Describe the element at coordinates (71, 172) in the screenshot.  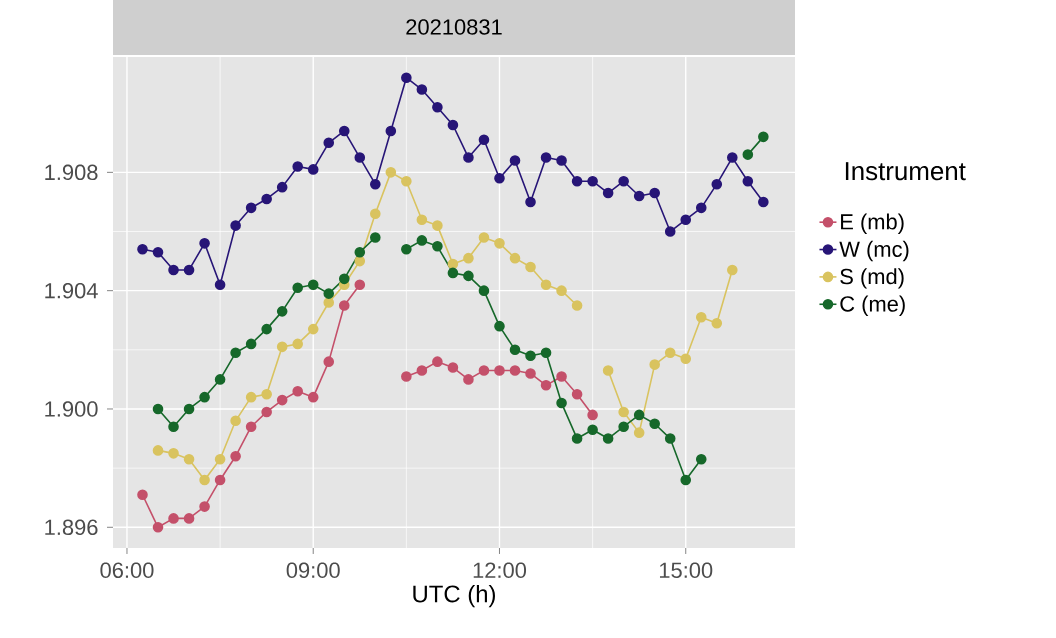
I see `y-tick-label: 1.908` at that location.